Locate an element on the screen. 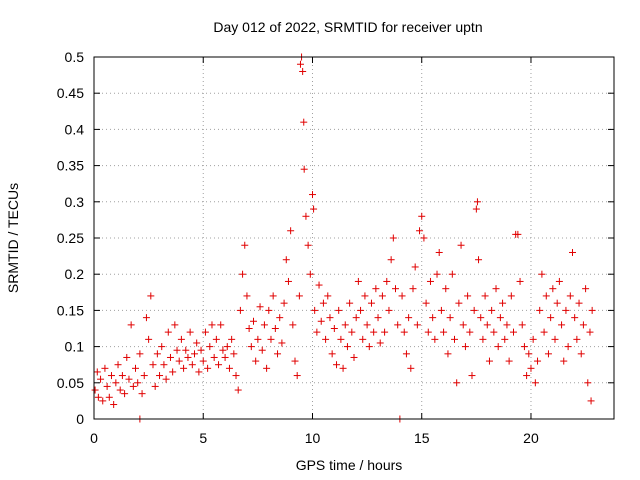  y-tick-label: 0.2 is located at coordinates (75, 274).